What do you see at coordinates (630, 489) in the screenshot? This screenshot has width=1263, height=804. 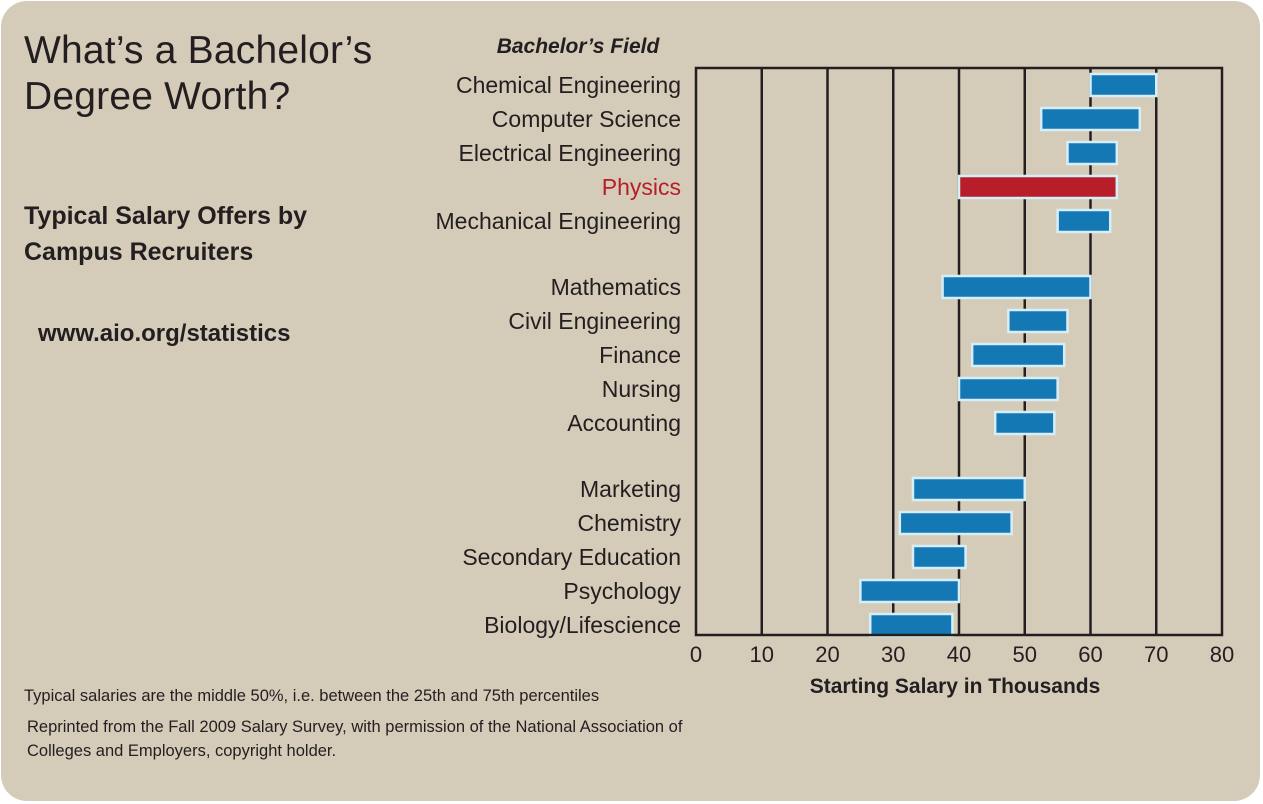 I see `category-label: Marketing` at bounding box center [630, 489].